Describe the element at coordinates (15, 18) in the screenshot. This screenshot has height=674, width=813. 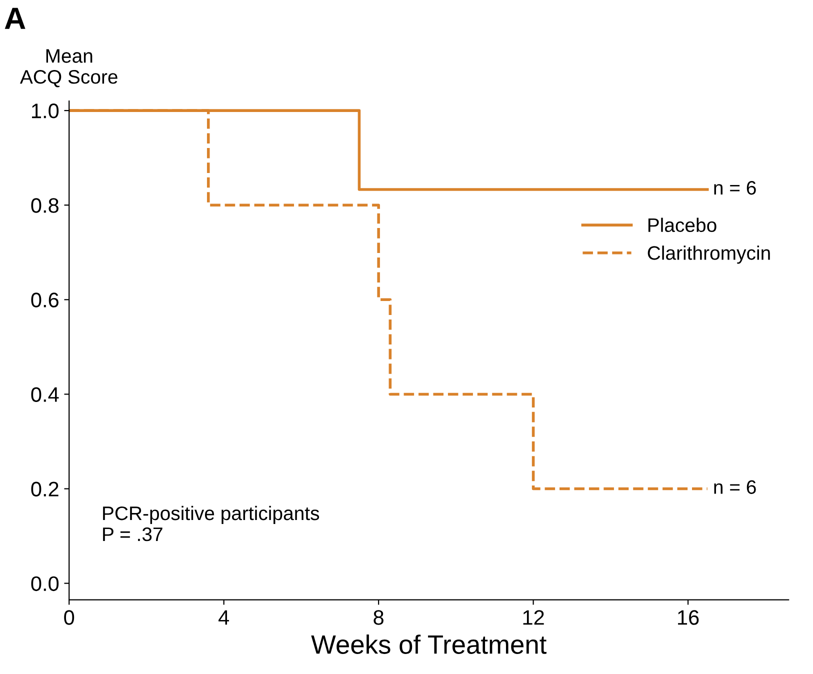
I see `text: A` at that location.